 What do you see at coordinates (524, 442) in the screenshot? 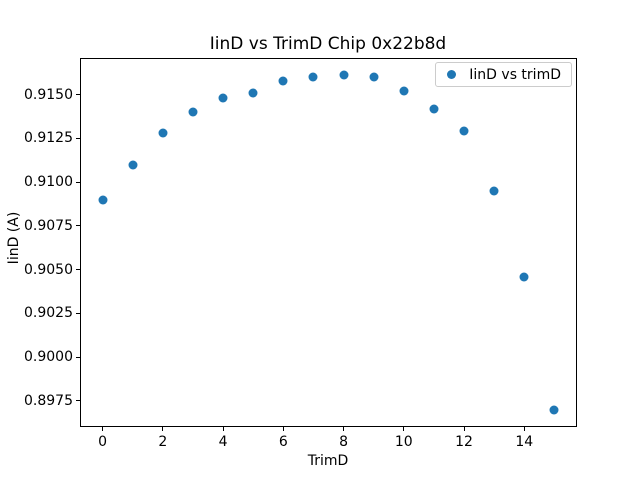
I see `x-tick-label: 14` at bounding box center [524, 442].